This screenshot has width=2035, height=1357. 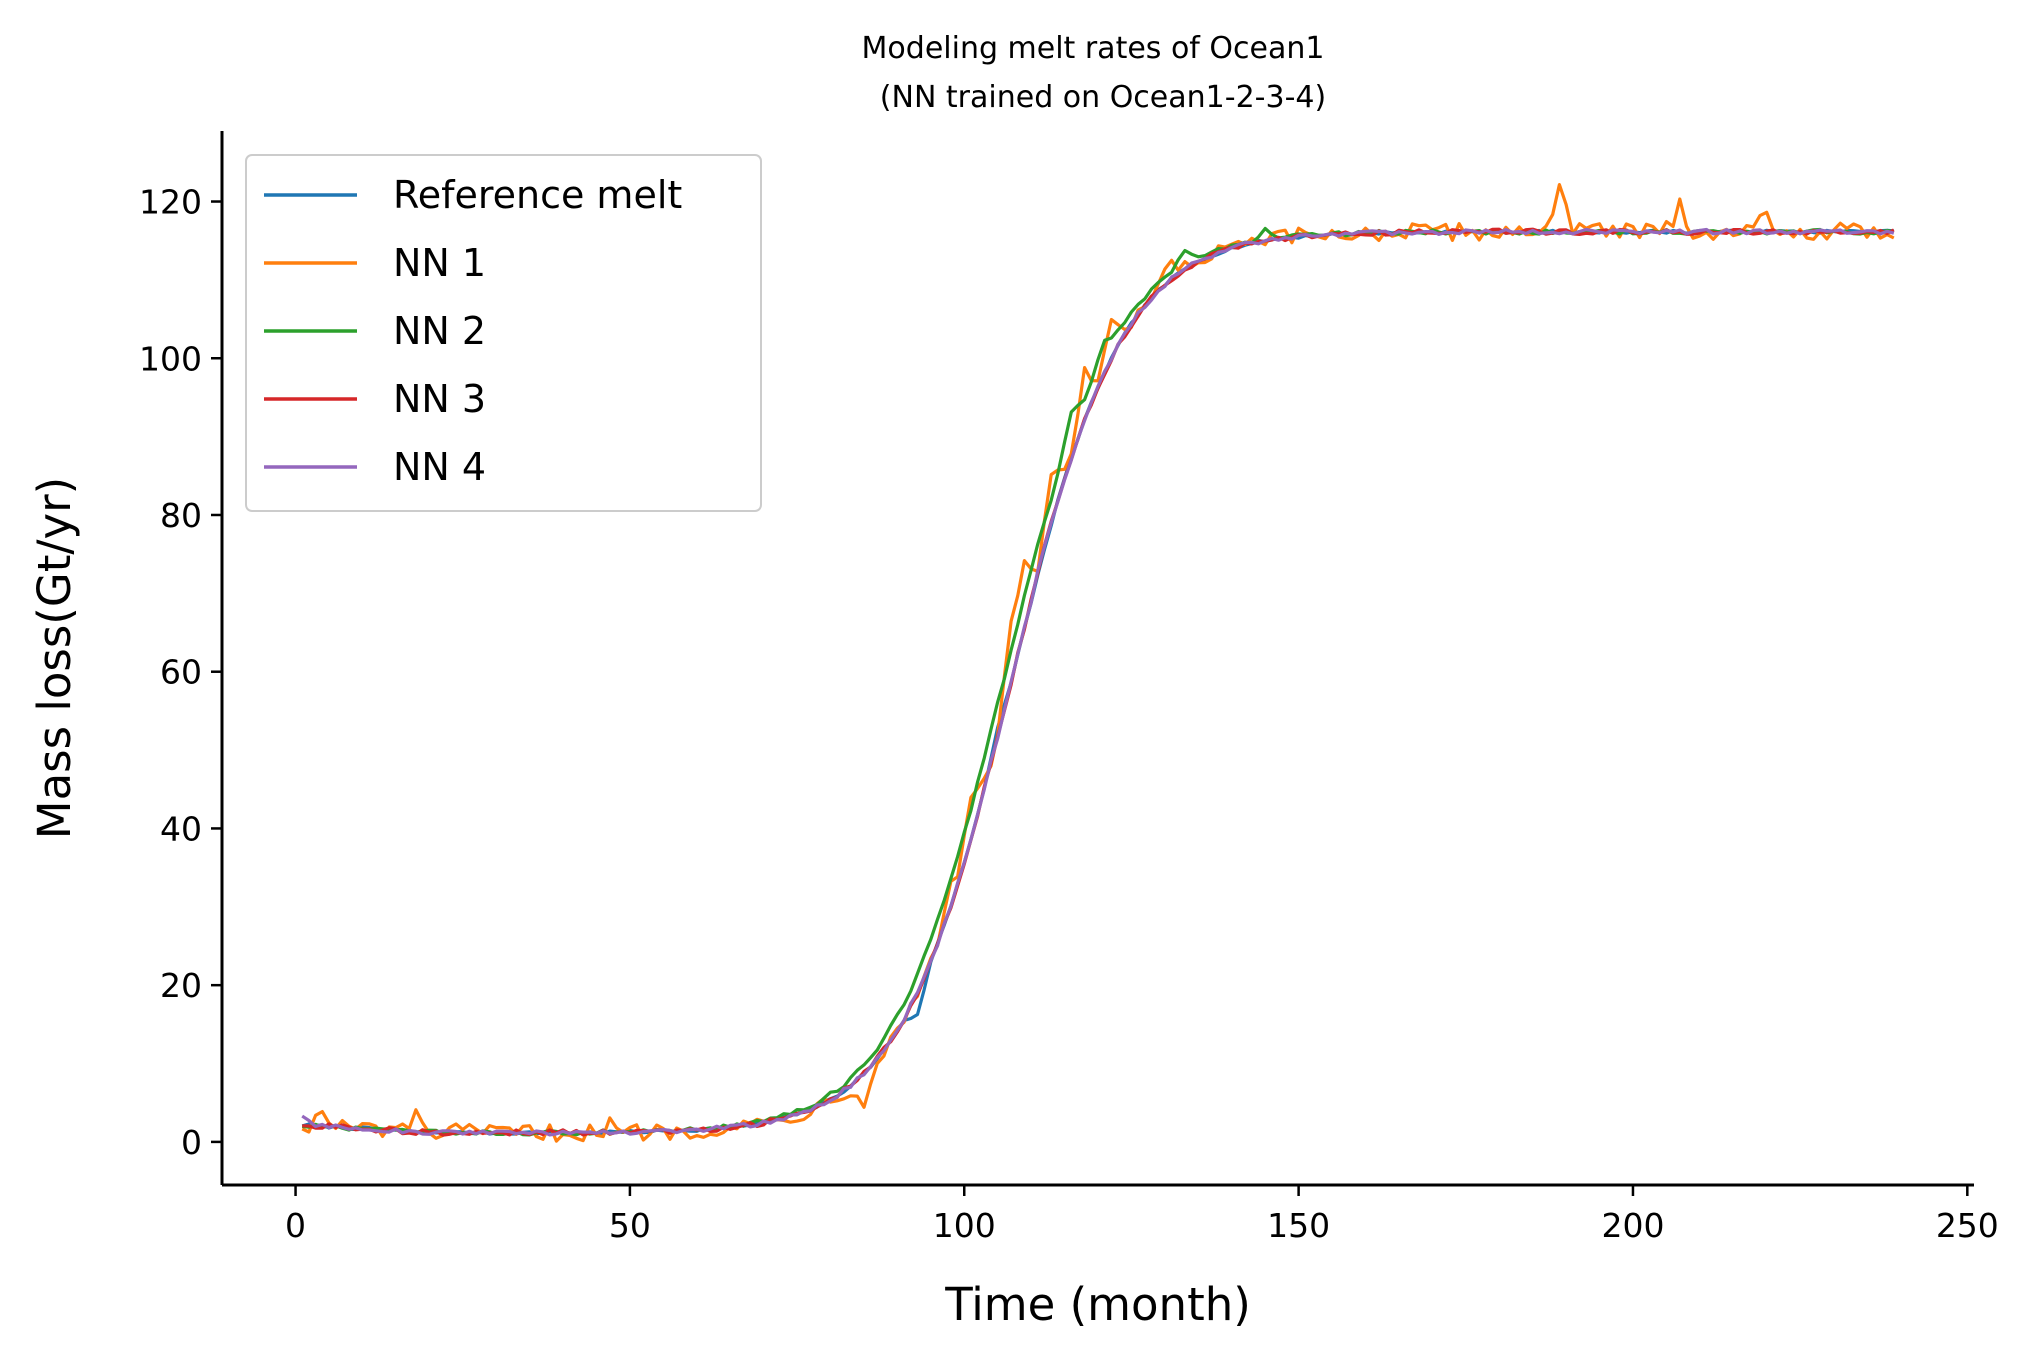 What do you see at coordinates (1298, 1225) in the screenshot?
I see `x-tick-label: 150` at bounding box center [1298, 1225].